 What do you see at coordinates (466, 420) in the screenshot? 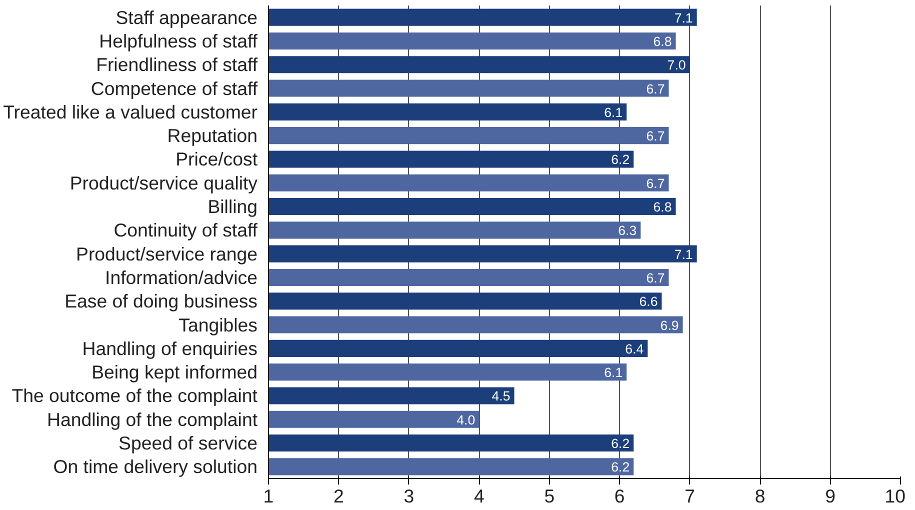
I see `data-label: 4.0` at bounding box center [466, 420].